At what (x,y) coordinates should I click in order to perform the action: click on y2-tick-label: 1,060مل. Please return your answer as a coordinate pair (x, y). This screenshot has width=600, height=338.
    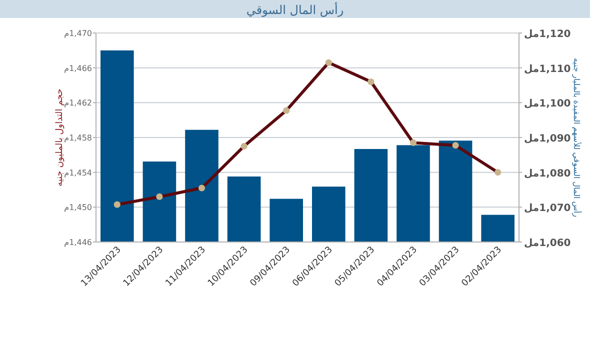
    Looking at the image, I should click on (547, 243).